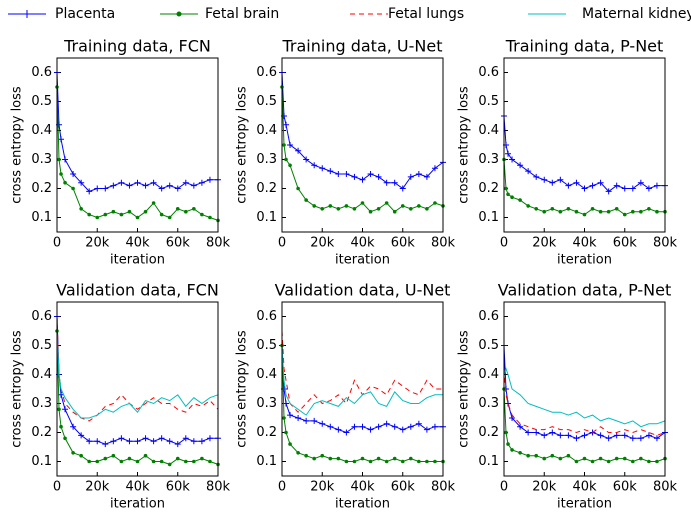  What do you see at coordinates (137, 46) in the screenshot?
I see `subplot-title: Training data, FCN` at bounding box center [137, 46].